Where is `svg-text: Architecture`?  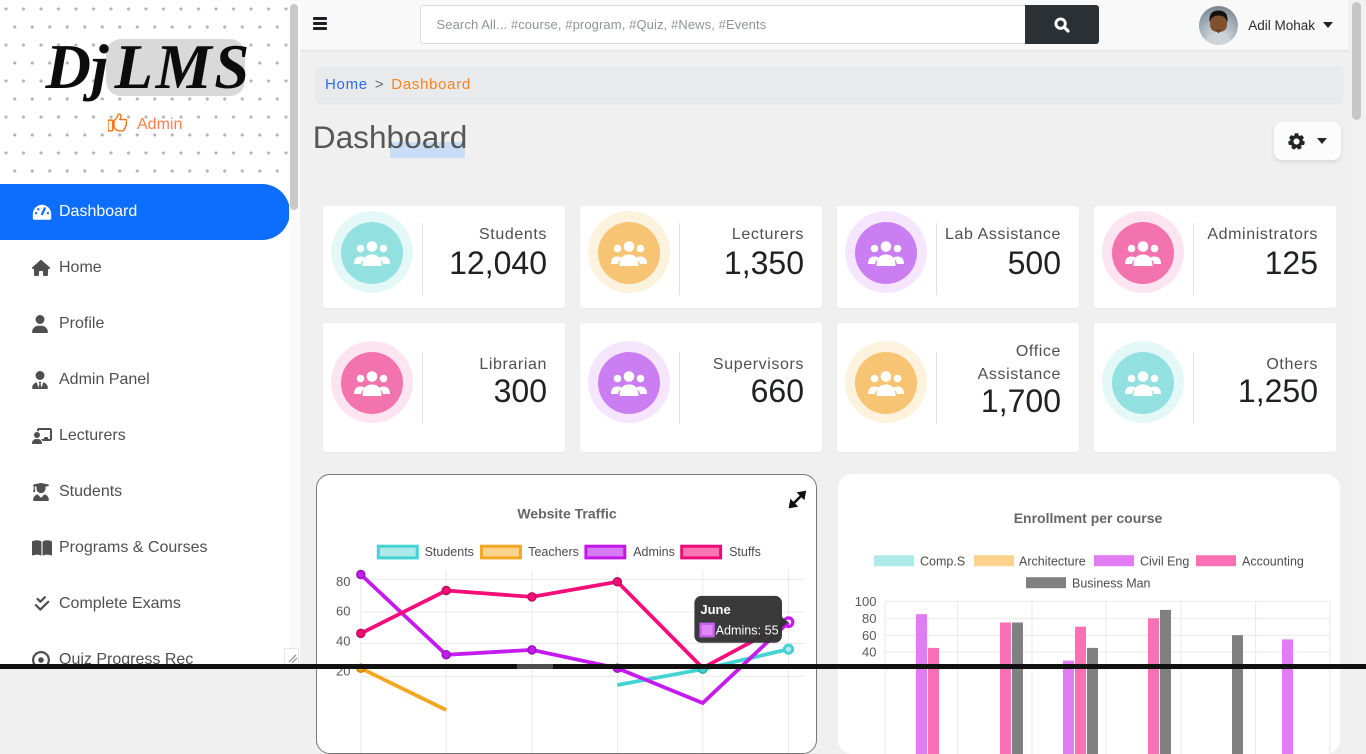 svg-text: Architecture is located at coordinates (1052, 561).